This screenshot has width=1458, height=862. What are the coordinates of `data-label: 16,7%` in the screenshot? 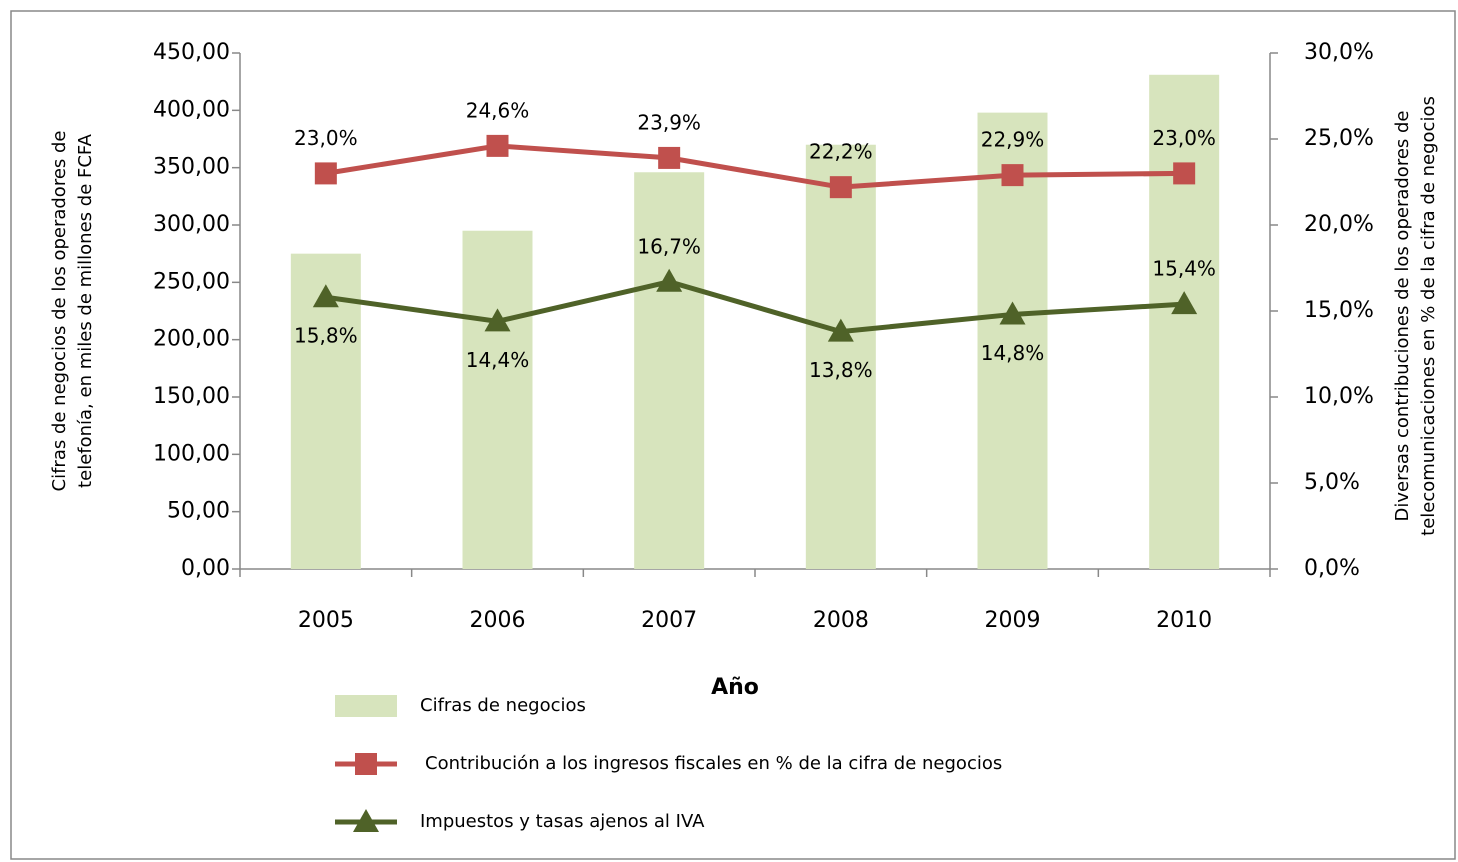 It's located at (669, 246).